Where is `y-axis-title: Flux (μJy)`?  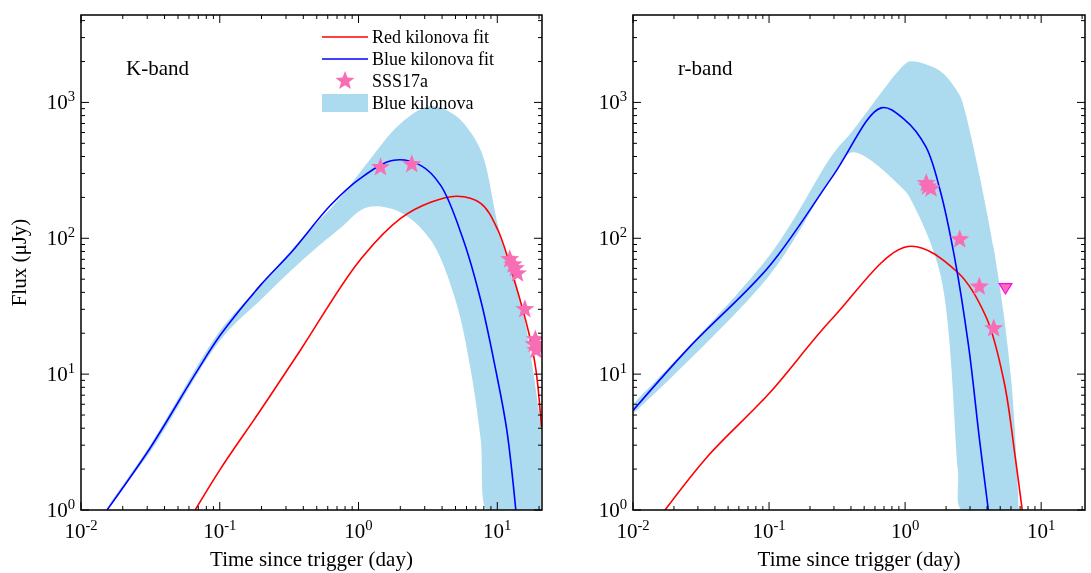 y-axis-title: Flux (μJy) is located at coordinates (19, 262).